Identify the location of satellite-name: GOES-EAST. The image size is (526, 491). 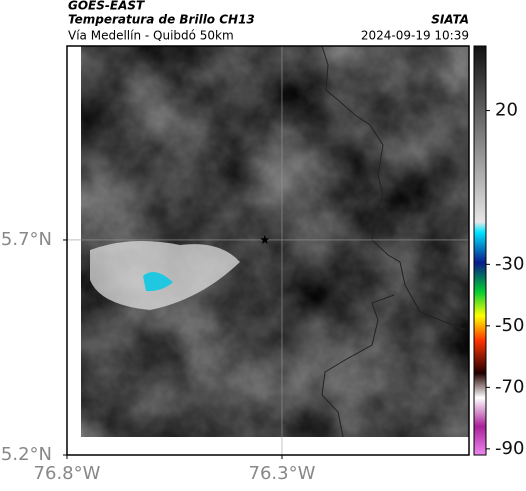
(106, 6).